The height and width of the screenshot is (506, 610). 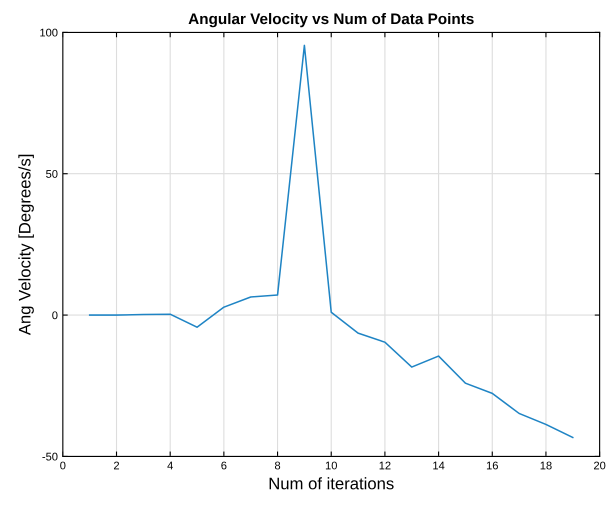 I want to click on x-tick-label: 16, so click(x=492, y=466).